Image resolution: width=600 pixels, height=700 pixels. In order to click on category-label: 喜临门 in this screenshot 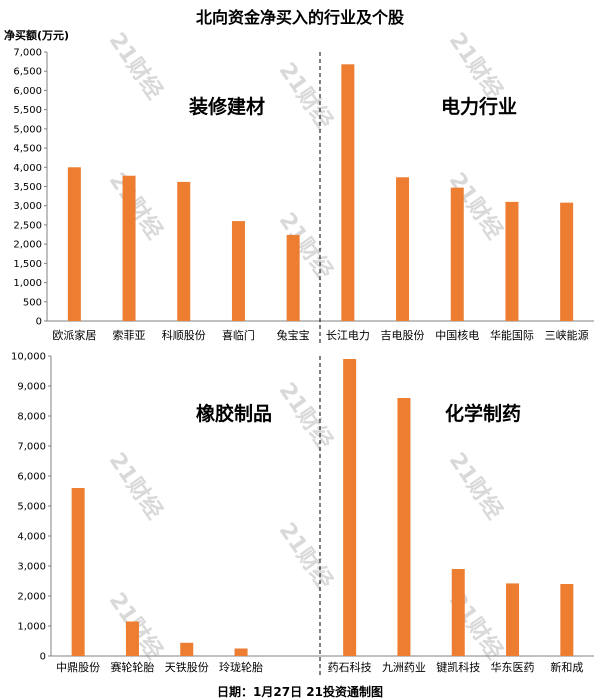, I will do `click(238, 335)`.